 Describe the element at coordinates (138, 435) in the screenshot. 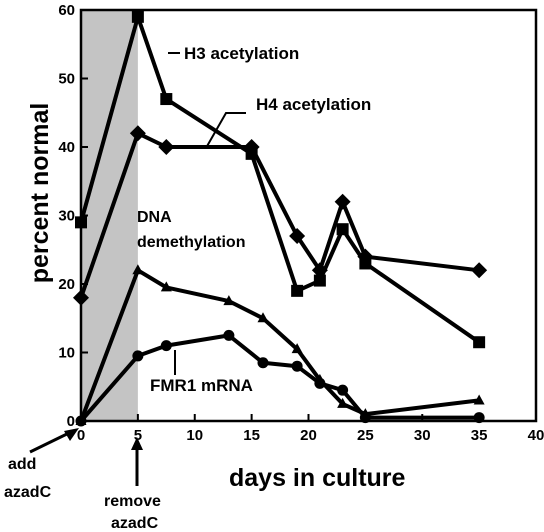

I see `x-tick-label: 5` at that location.